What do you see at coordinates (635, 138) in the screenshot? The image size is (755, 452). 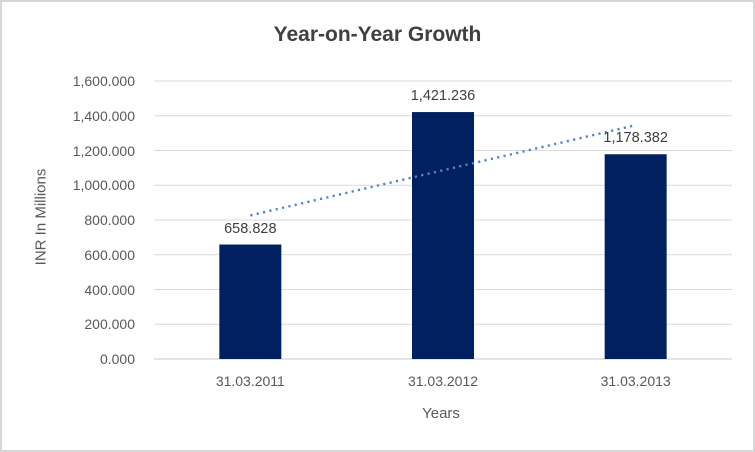 I see `data-label: 1,178.382` at bounding box center [635, 138].